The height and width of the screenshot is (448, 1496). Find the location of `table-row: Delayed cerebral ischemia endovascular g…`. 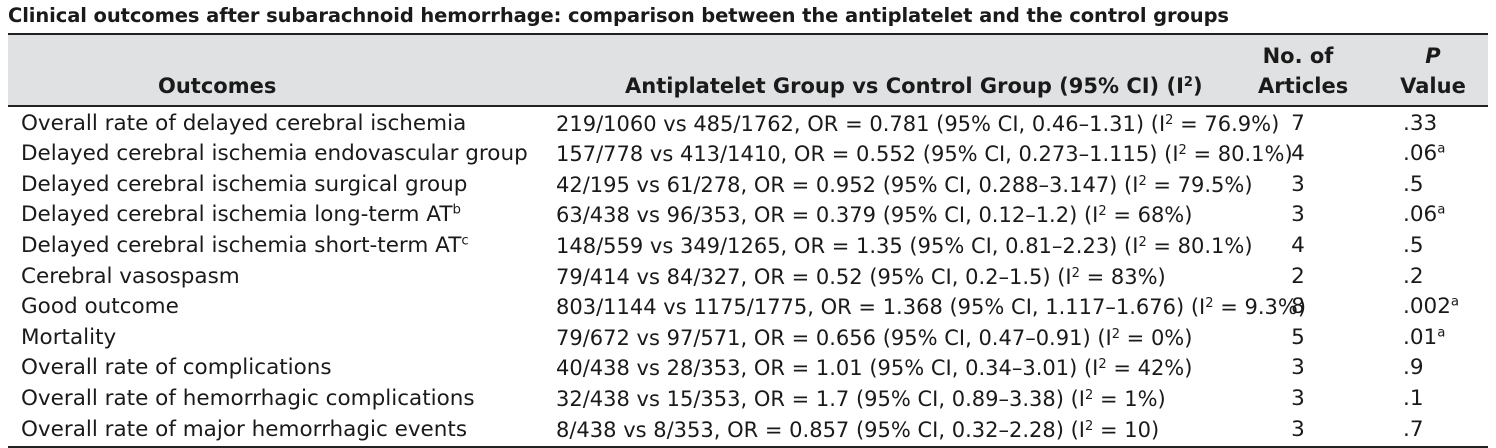

table-row: Delayed cerebral ischemia endovascular g… is located at coordinates (748, 154).